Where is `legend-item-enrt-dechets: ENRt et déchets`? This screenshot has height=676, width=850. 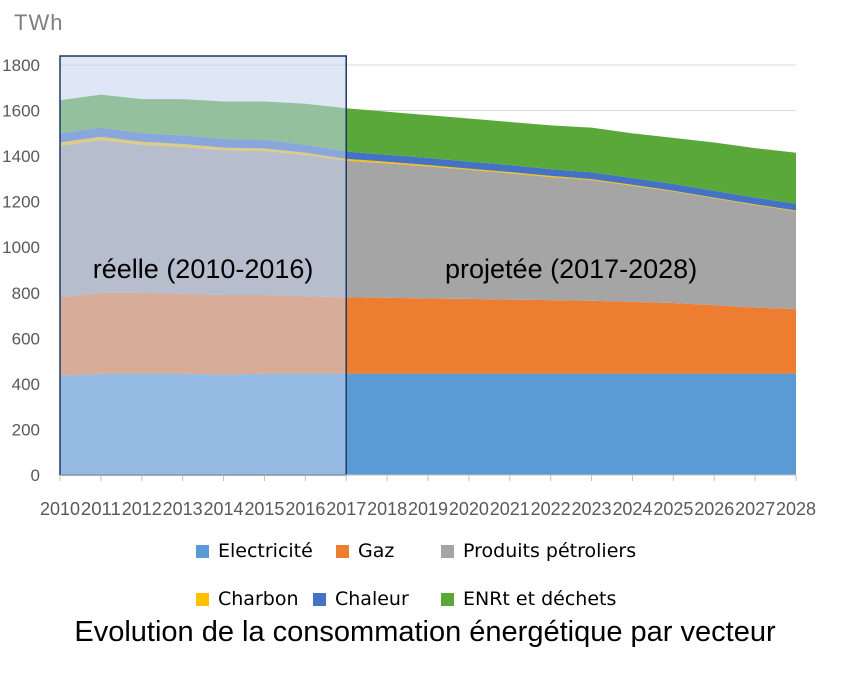
legend-item-enrt-dechets: ENRt et déchets is located at coordinates (528, 599).